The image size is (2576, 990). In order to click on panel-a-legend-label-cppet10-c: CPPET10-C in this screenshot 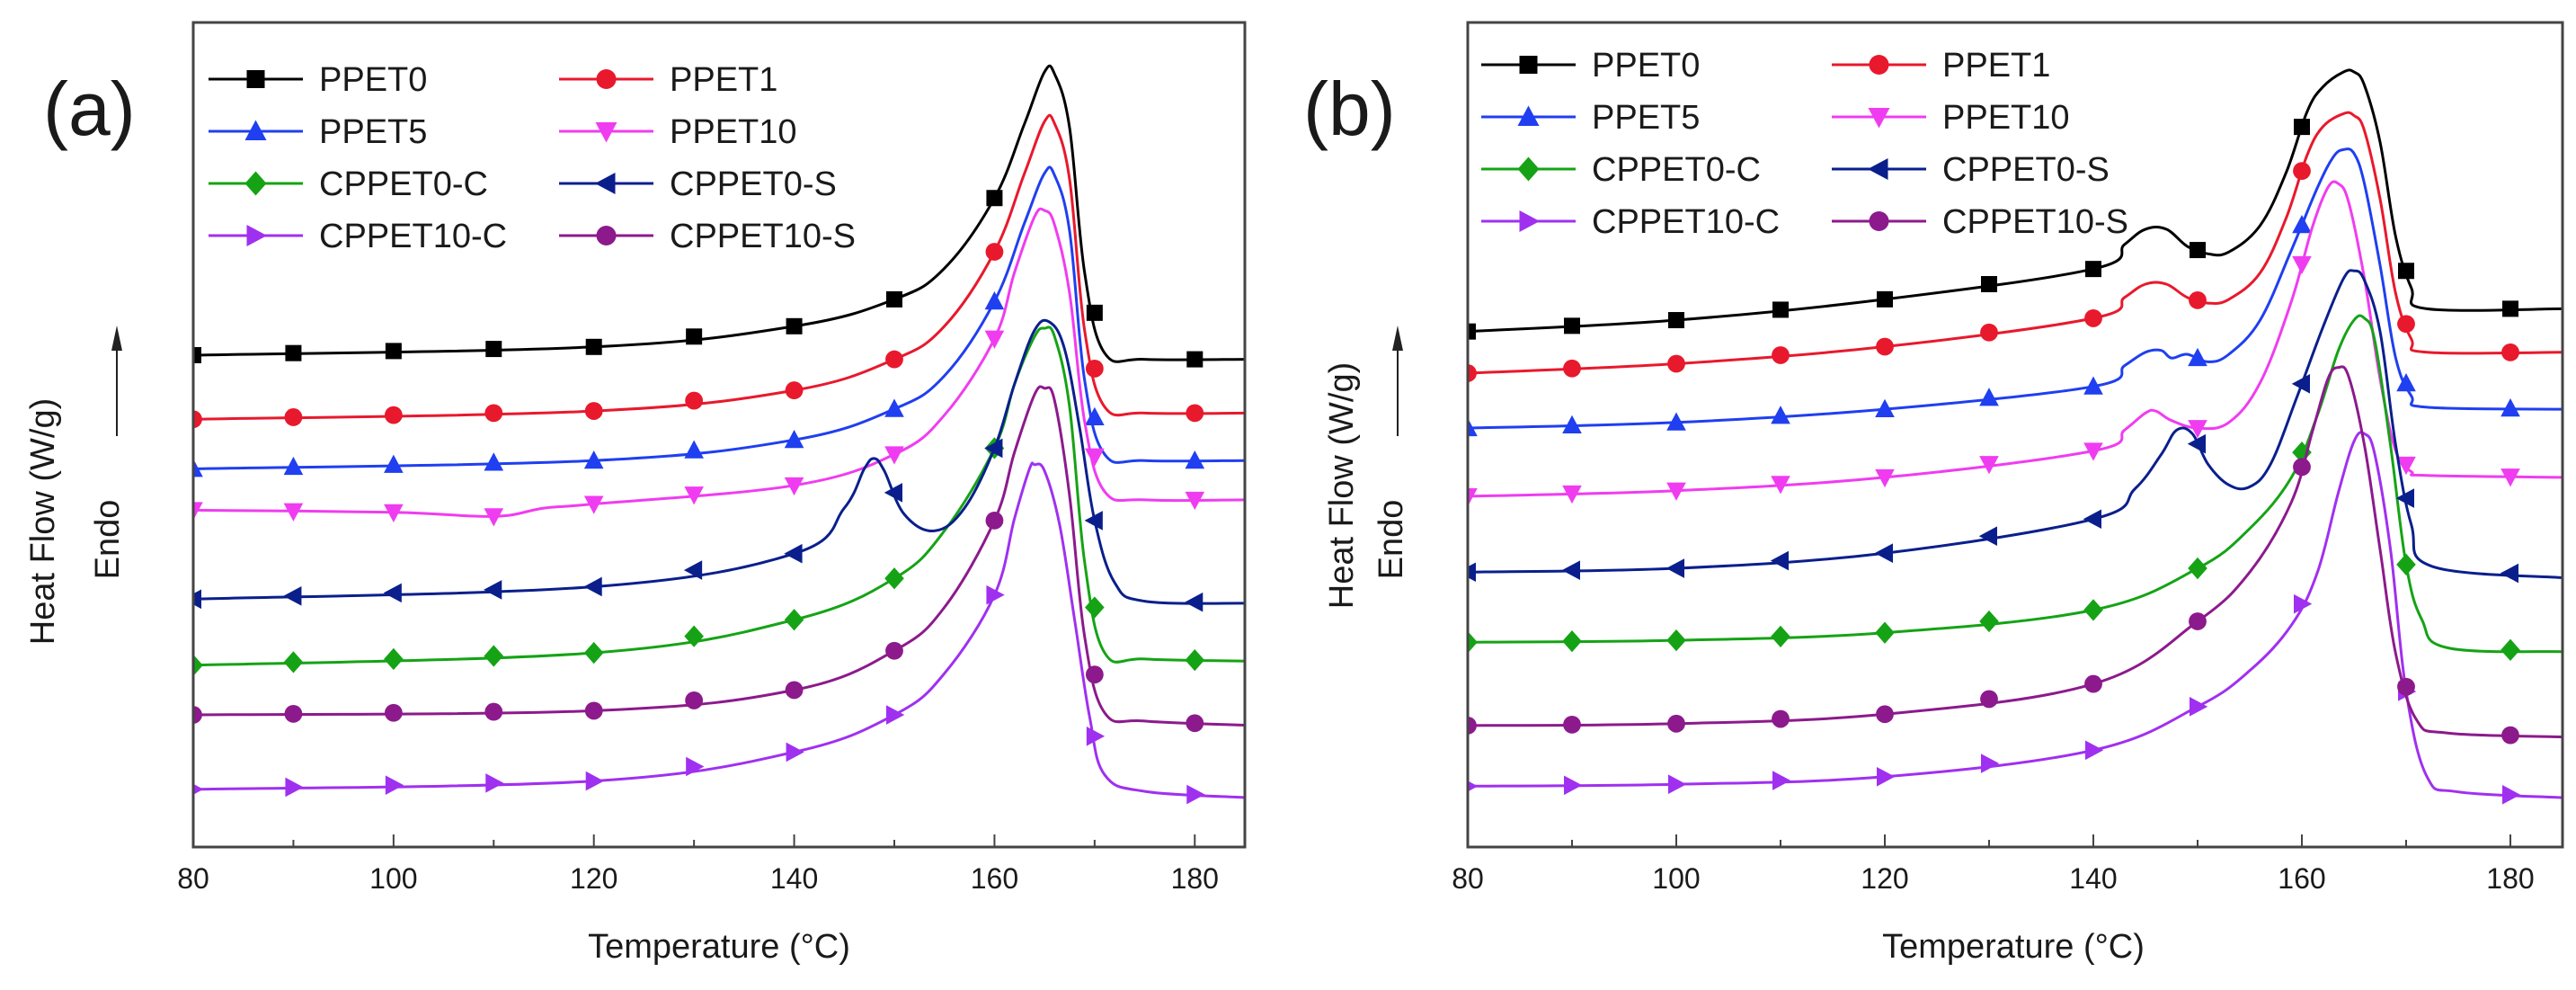, I will do `click(413, 236)`.